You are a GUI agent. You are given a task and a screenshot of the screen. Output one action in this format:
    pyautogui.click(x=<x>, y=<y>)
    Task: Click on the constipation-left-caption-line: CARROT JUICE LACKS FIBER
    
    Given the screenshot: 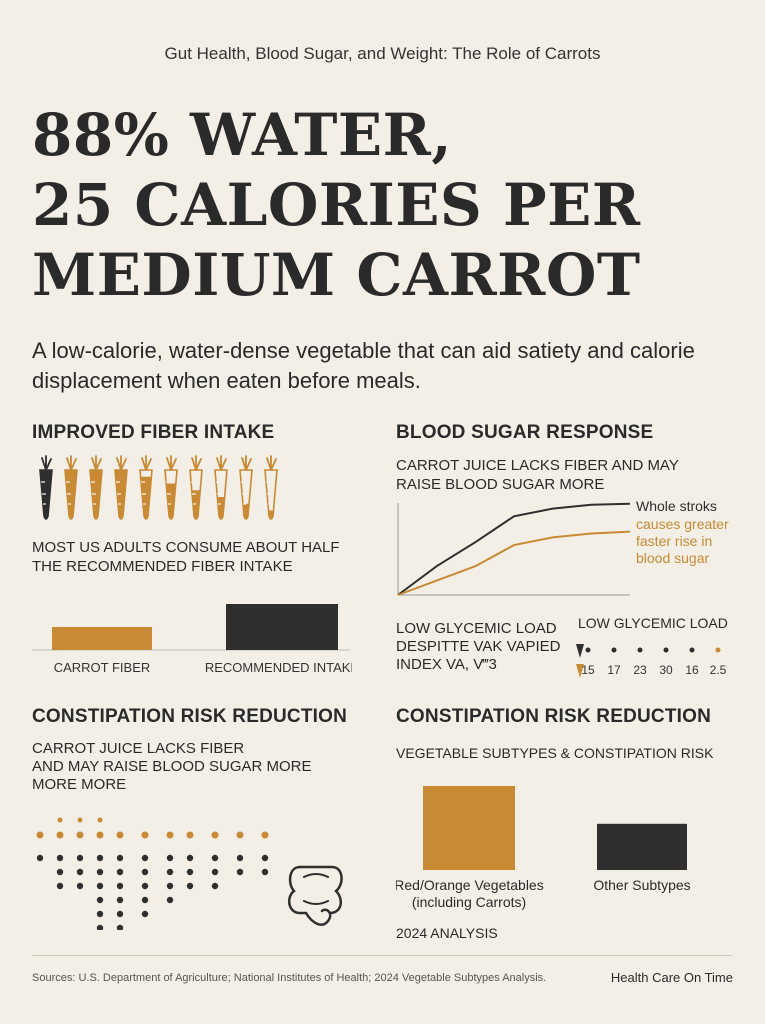 What is the action you would take?
    pyautogui.click(x=138, y=748)
    